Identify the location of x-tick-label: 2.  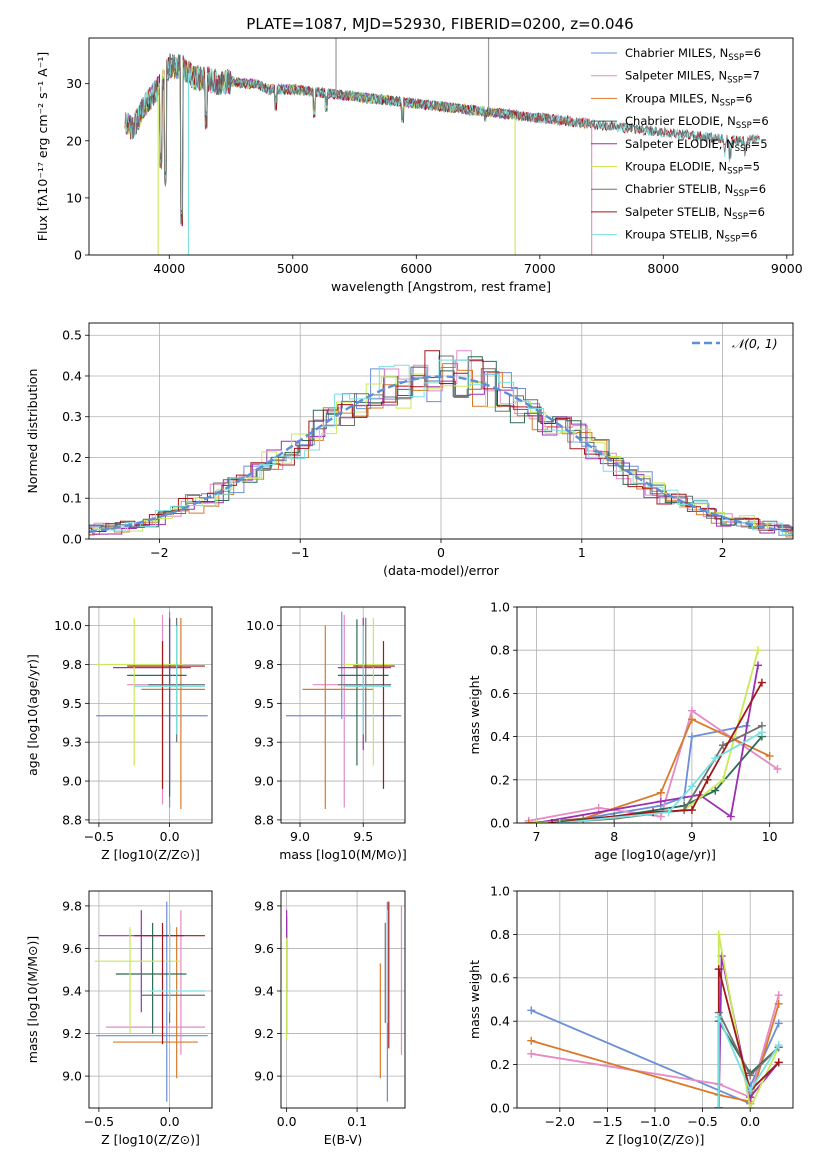
(723, 552).